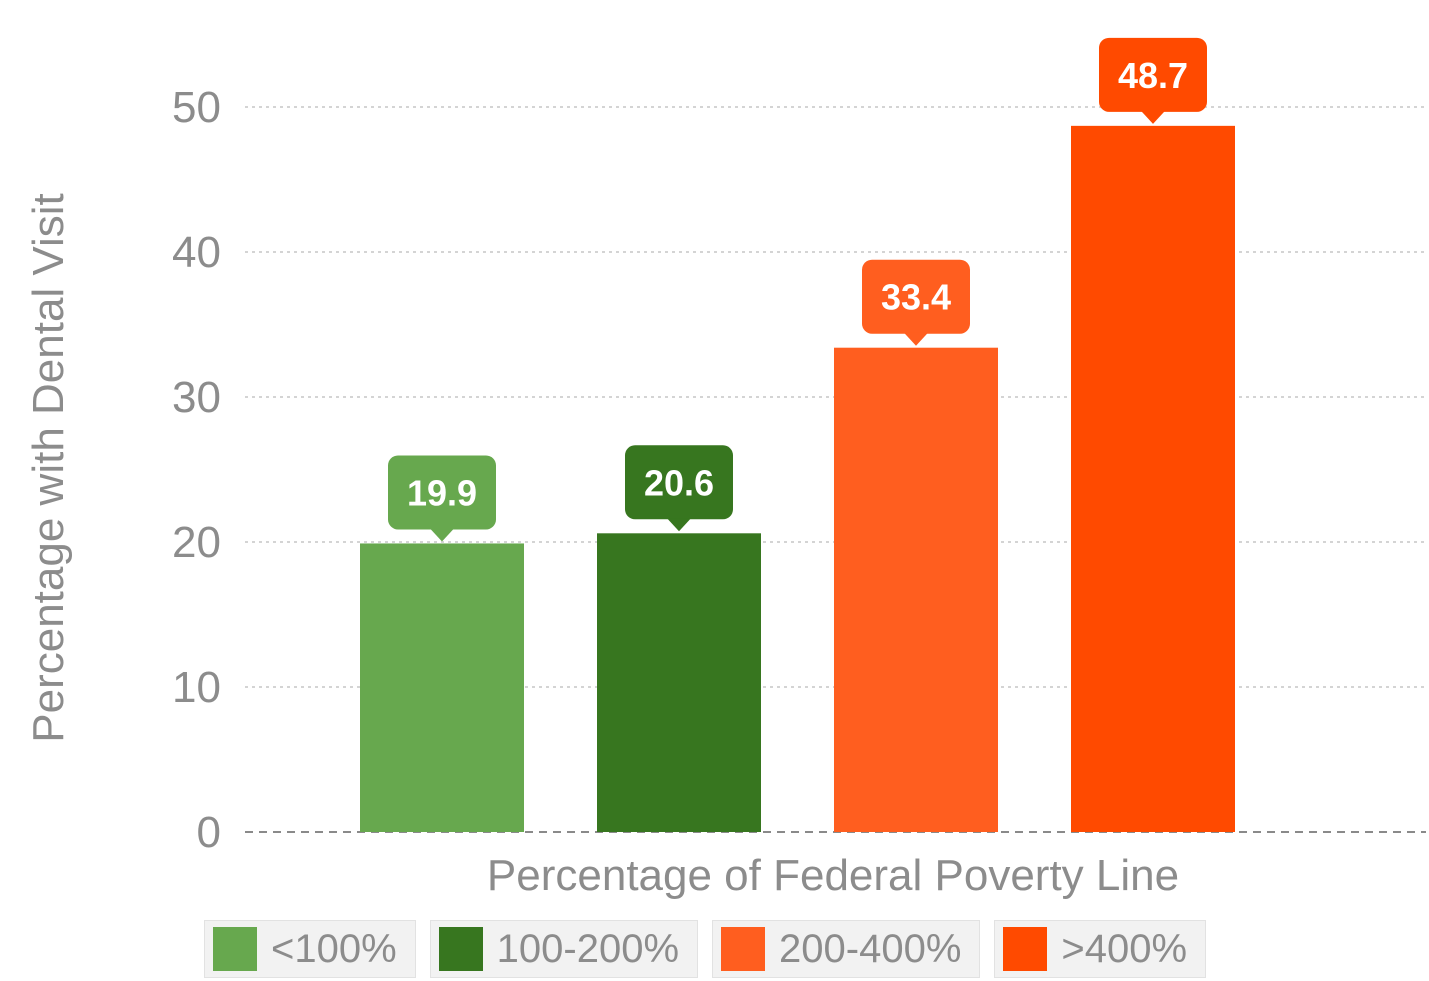 The width and height of the screenshot is (1429, 981). Describe the element at coordinates (334, 948) in the screenshot. I see `legend-label: <100%` at that location.